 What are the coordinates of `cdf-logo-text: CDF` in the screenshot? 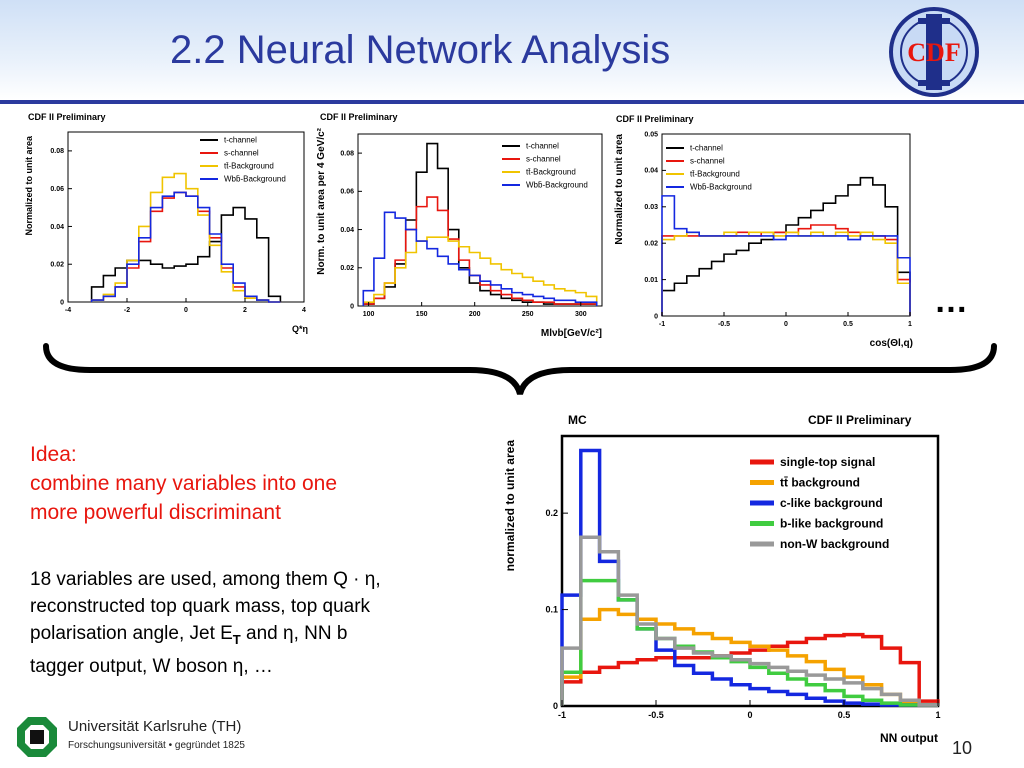 It's located at (933, 52).